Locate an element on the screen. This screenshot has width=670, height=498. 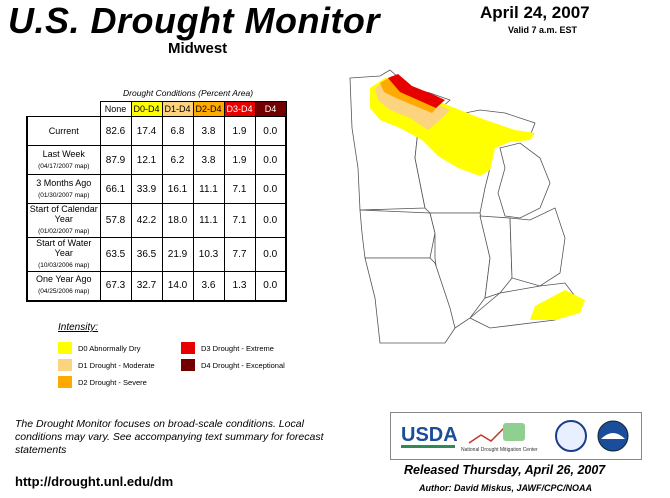
partner-logos: USDA National Drought Mitigation Center is located at coordinates (516, 436).